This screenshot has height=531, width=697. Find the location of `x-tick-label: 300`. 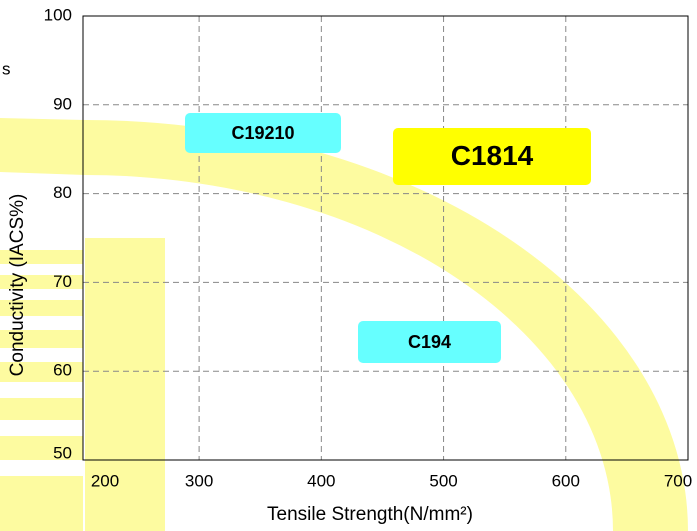

x-tick-label: 300 is located at coordinates (199, 480).